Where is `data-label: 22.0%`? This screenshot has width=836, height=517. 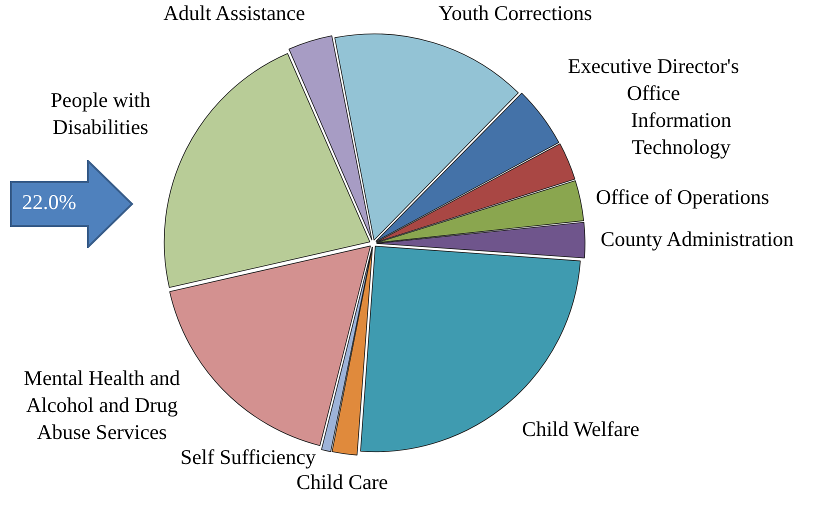 data-label: 22.0% is located at coordinates (49, 202).